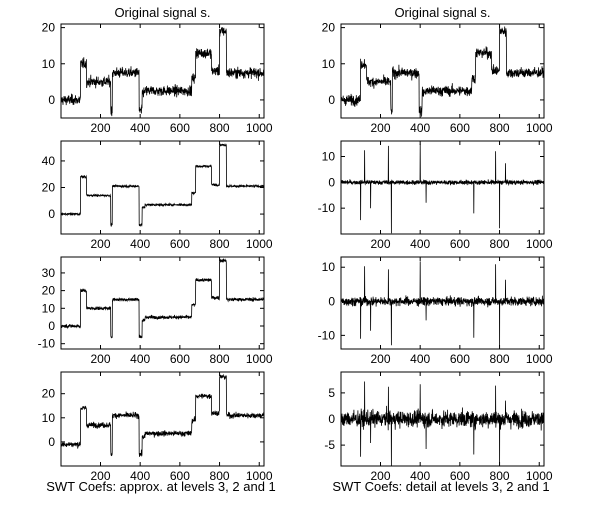 This screenshot has height=516, width=599. I want to click on approx-2-ytick-label: 10, so click(49, 308).